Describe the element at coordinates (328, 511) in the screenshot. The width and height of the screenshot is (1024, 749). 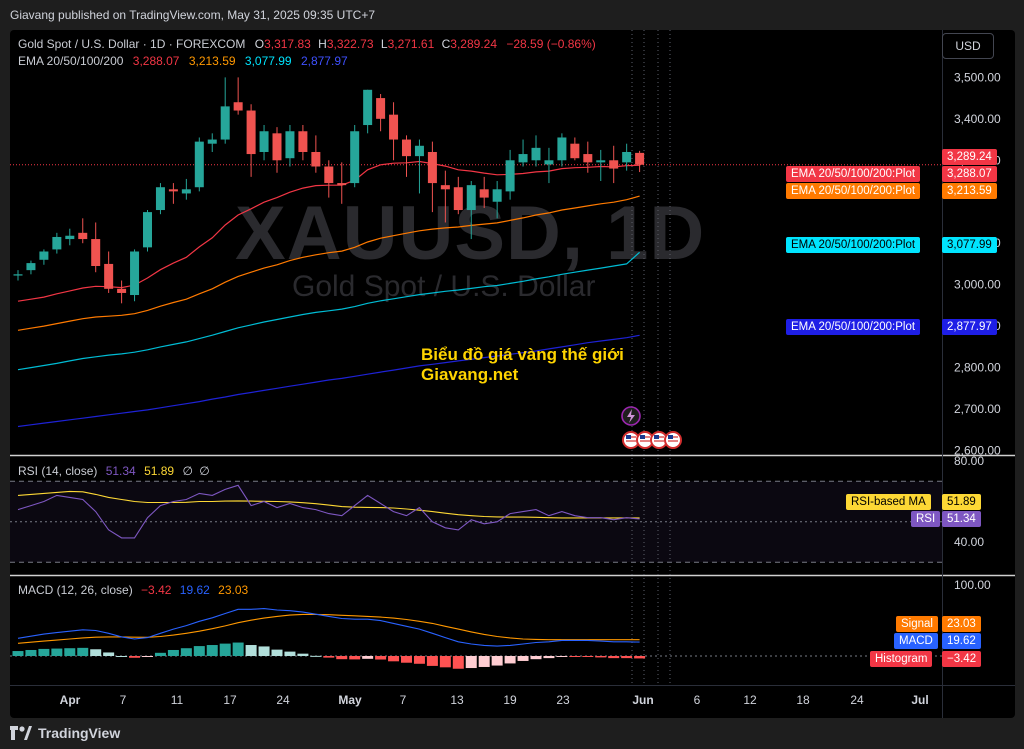
I see `rsi-line` at that location.